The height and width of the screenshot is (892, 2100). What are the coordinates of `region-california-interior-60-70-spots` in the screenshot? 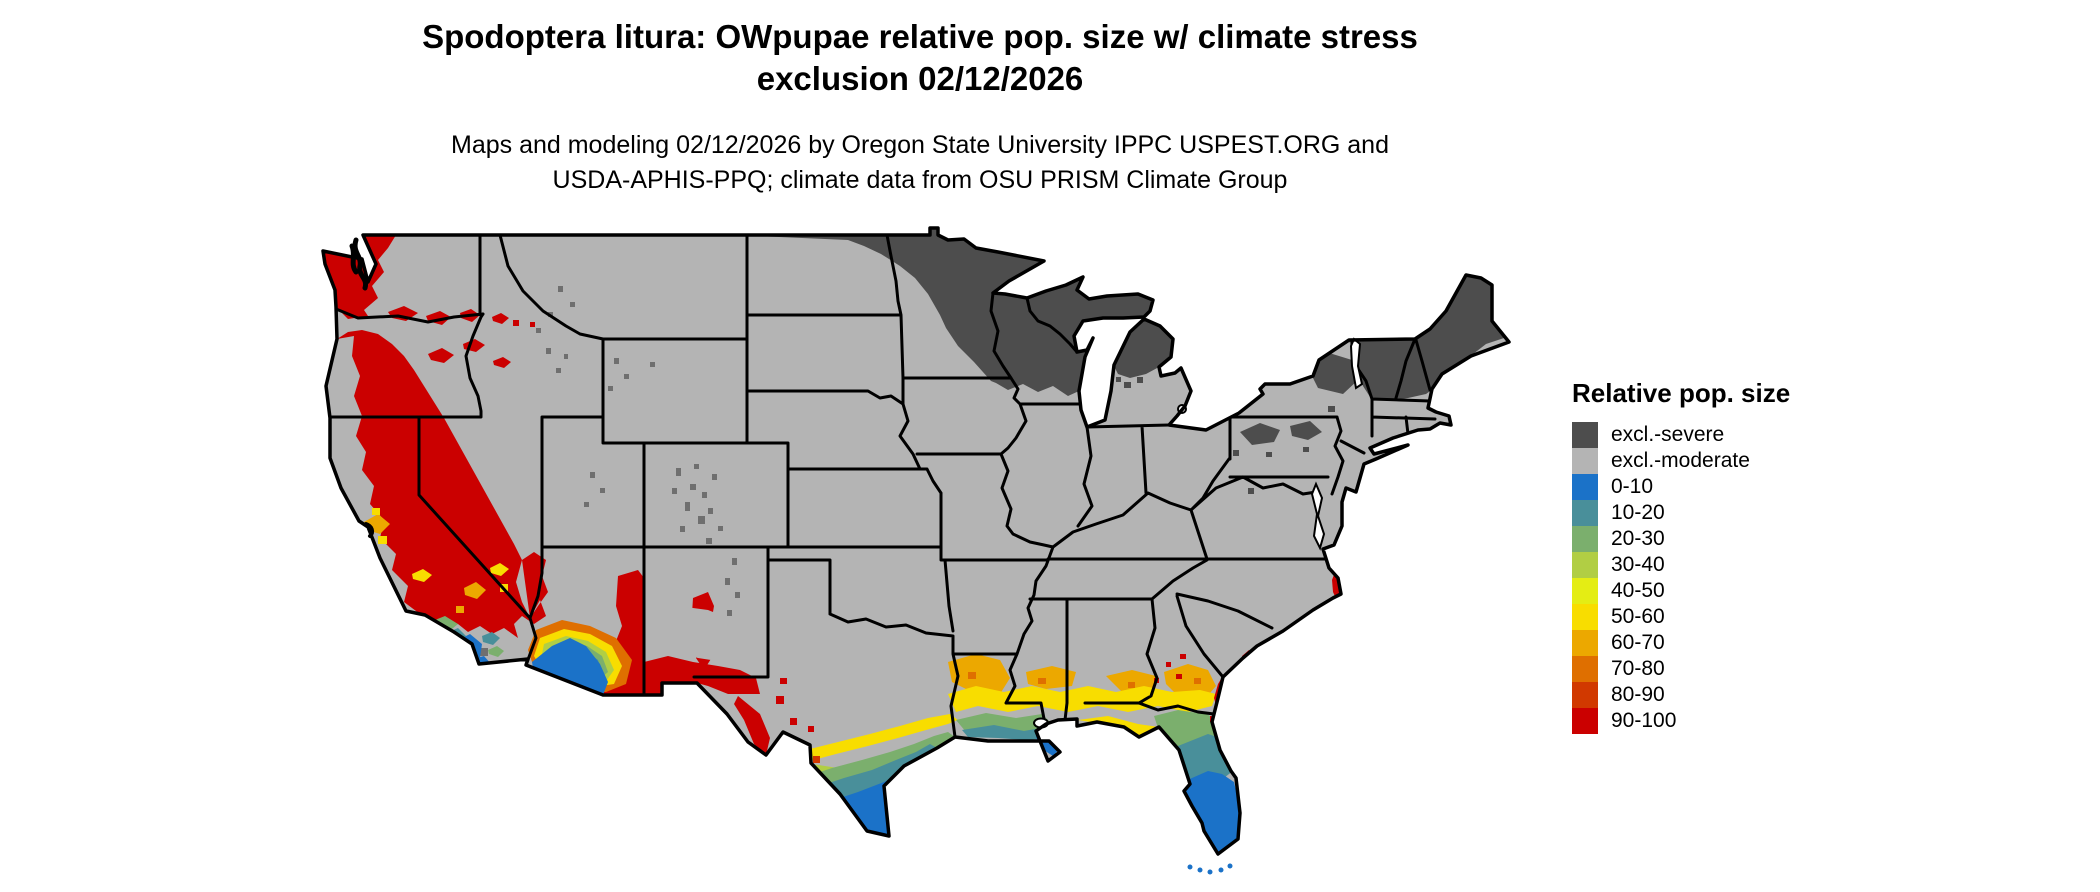 It's located at (425, 563).